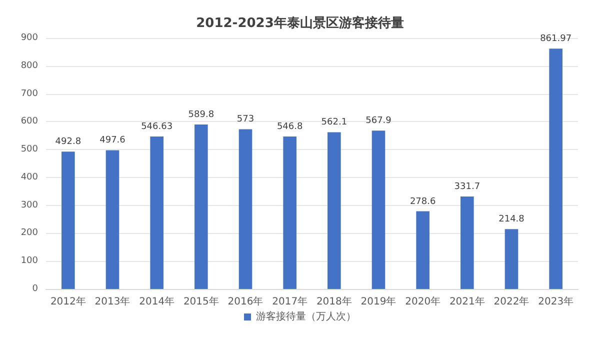 Image resolution: width=600 pixels, height=341 pixels. Describe the element at coordinates (378, 302) in the screenshot. I see `x-tick-label: 2019年` at that location.